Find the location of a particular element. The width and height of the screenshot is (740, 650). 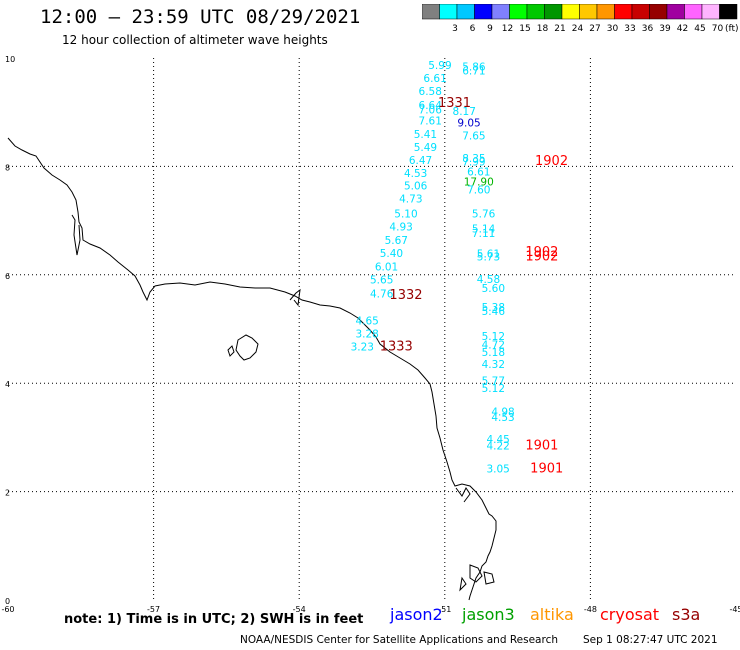

longitude-tick-label: -51 is located at coordinates (444, 609).